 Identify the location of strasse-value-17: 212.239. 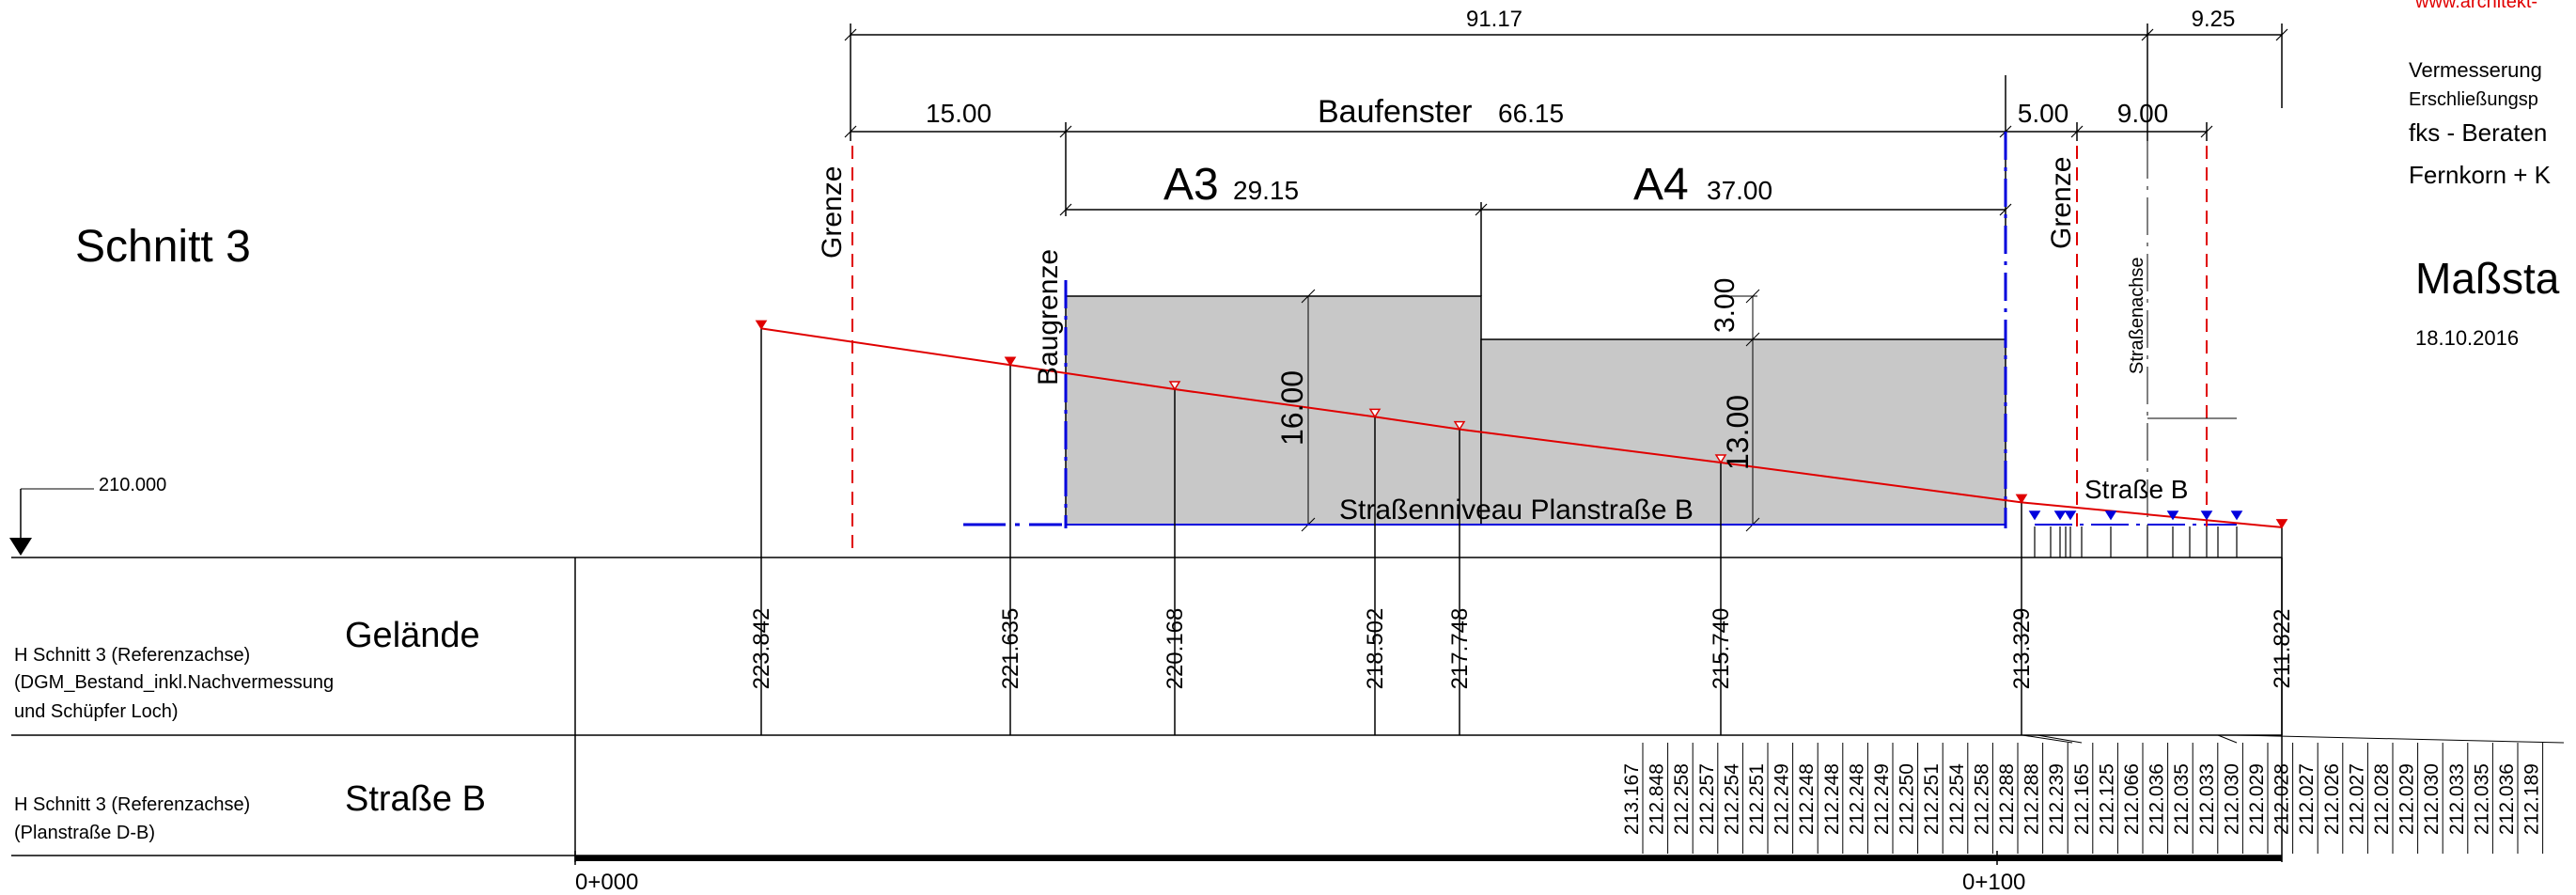
(2057, 799).